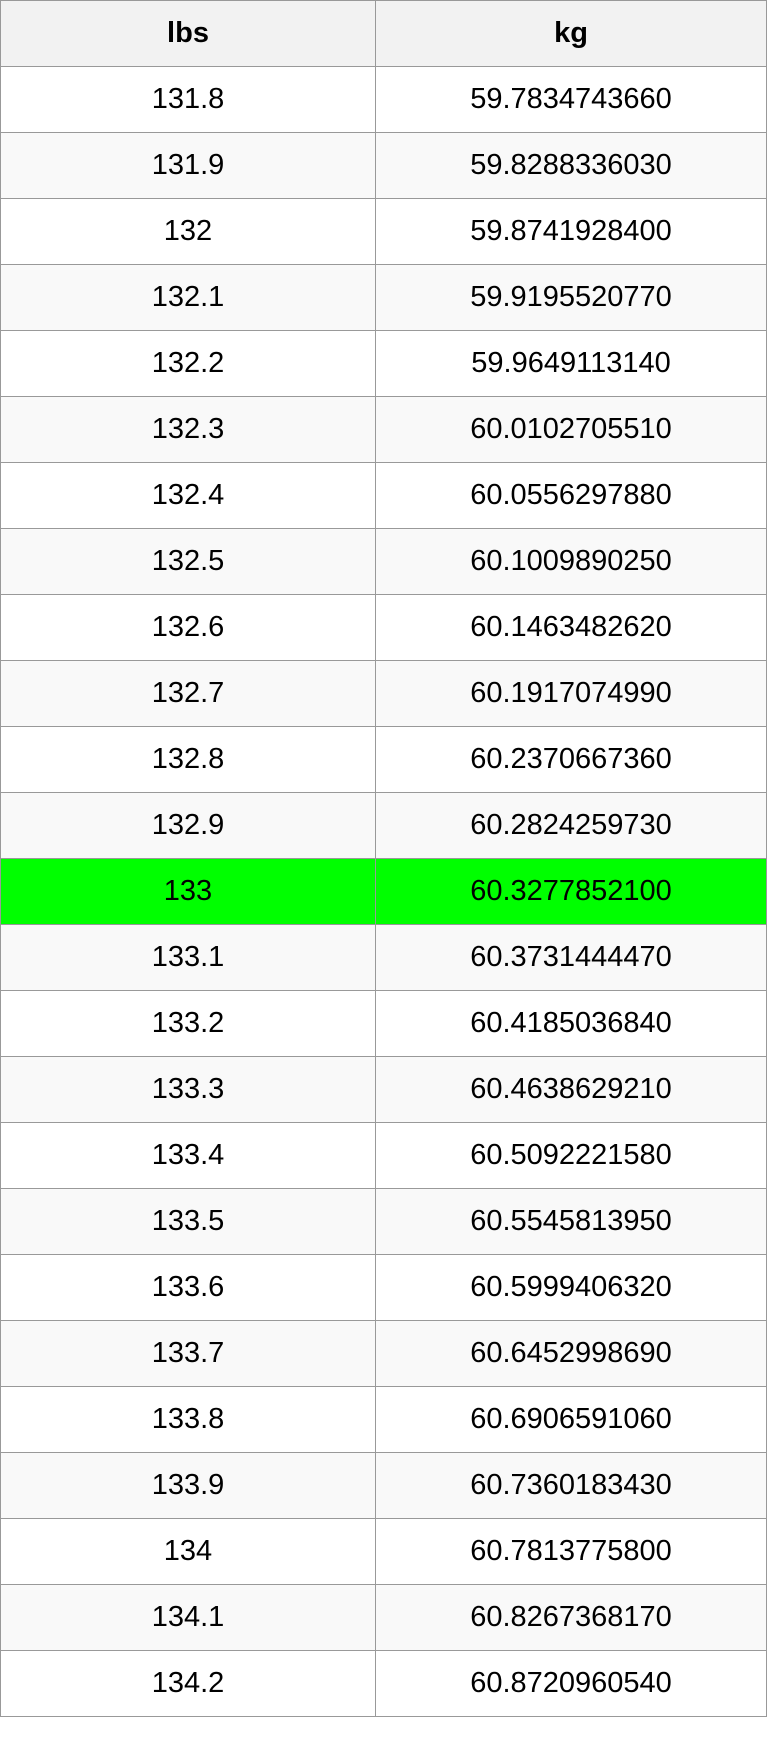 Image resolution: width=768 pixels, height=1747 pixels. What do you see at coordinates (571, 693) in the screenshot?
I see `table-cell: 60.1917074990` at bounding box center [571, 693].